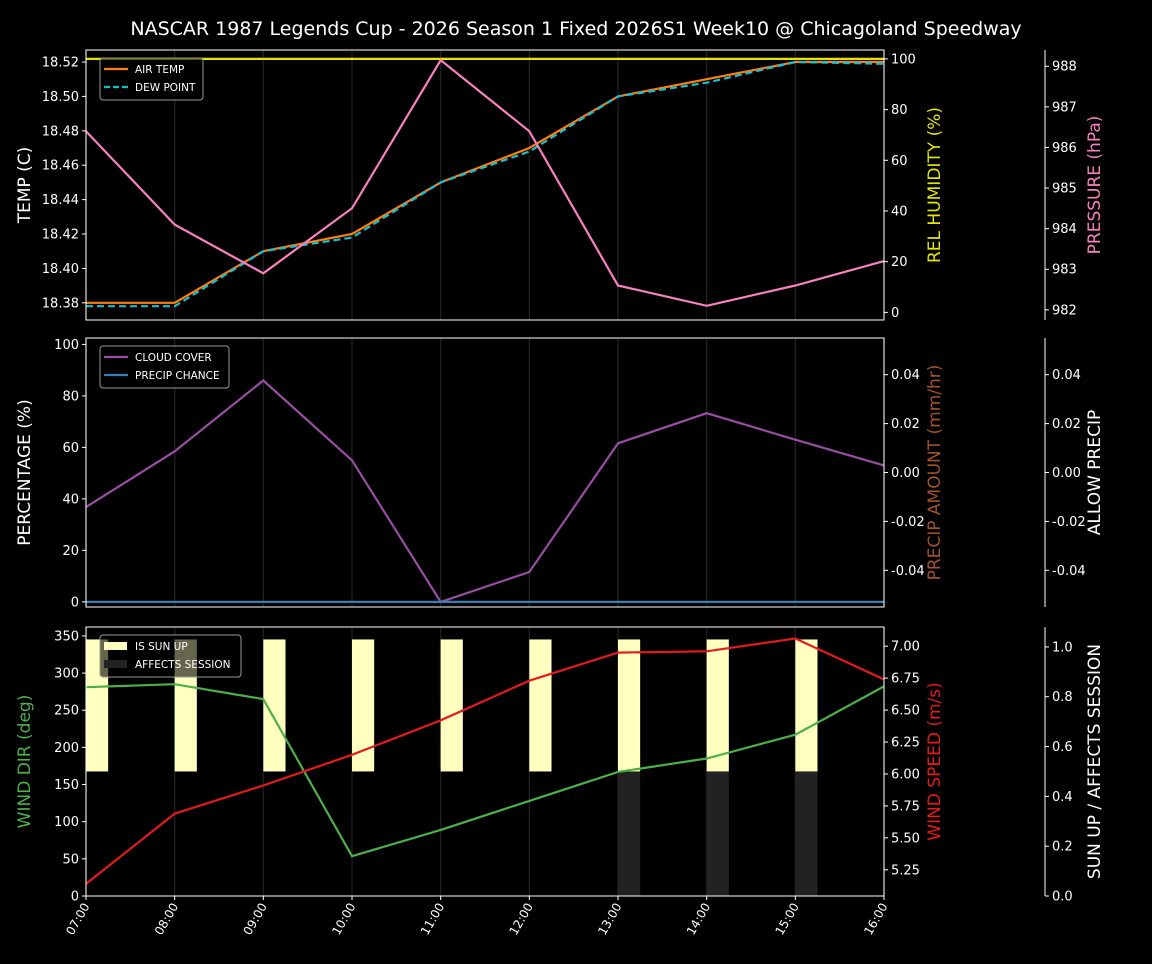 The height and width of the screenshot is (964, 1152). What do you see at coordinates (905, 774) in the screenshot?
I see `right1-tick-label: 6.00` at bounding box center [905, 774].